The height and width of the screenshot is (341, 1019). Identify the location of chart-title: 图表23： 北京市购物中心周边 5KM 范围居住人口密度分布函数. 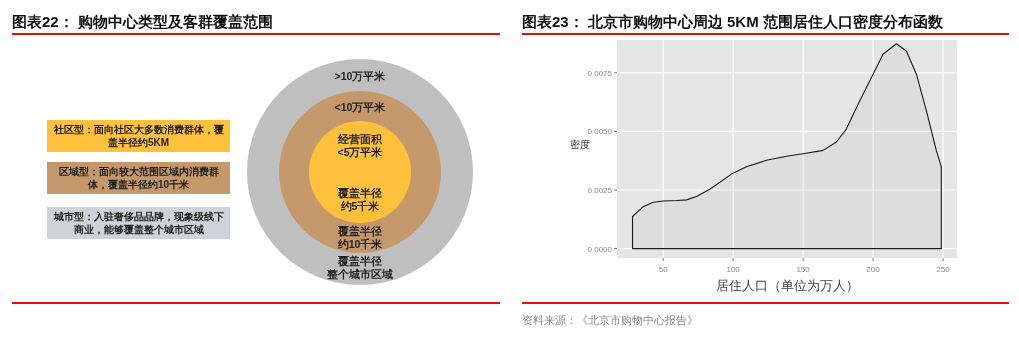
(733, 21).